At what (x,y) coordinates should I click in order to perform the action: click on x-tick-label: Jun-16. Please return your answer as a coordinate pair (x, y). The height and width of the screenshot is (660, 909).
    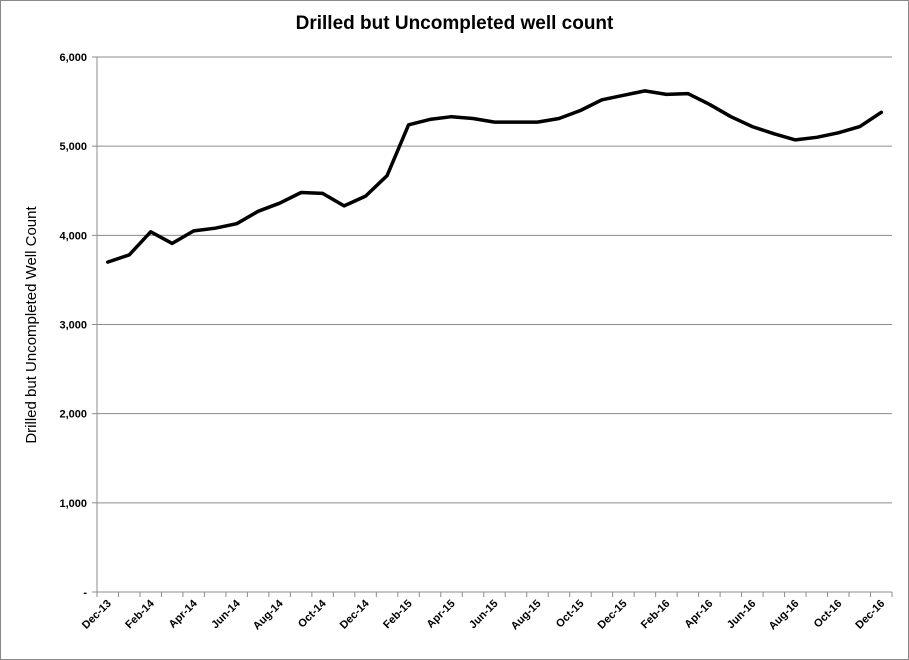
    Looking at the image, I should click on (742, 615).